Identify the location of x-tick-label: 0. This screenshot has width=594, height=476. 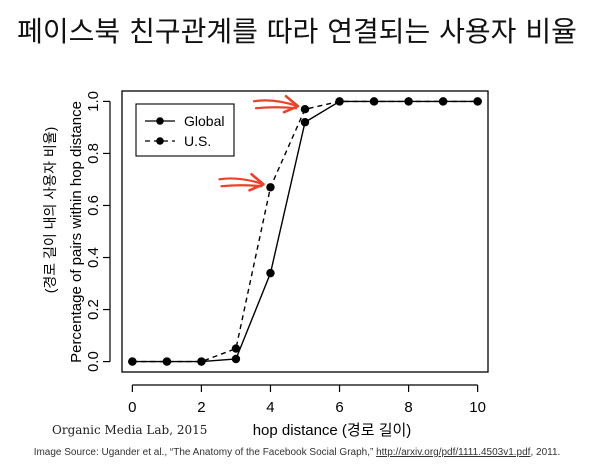
(132, 407).